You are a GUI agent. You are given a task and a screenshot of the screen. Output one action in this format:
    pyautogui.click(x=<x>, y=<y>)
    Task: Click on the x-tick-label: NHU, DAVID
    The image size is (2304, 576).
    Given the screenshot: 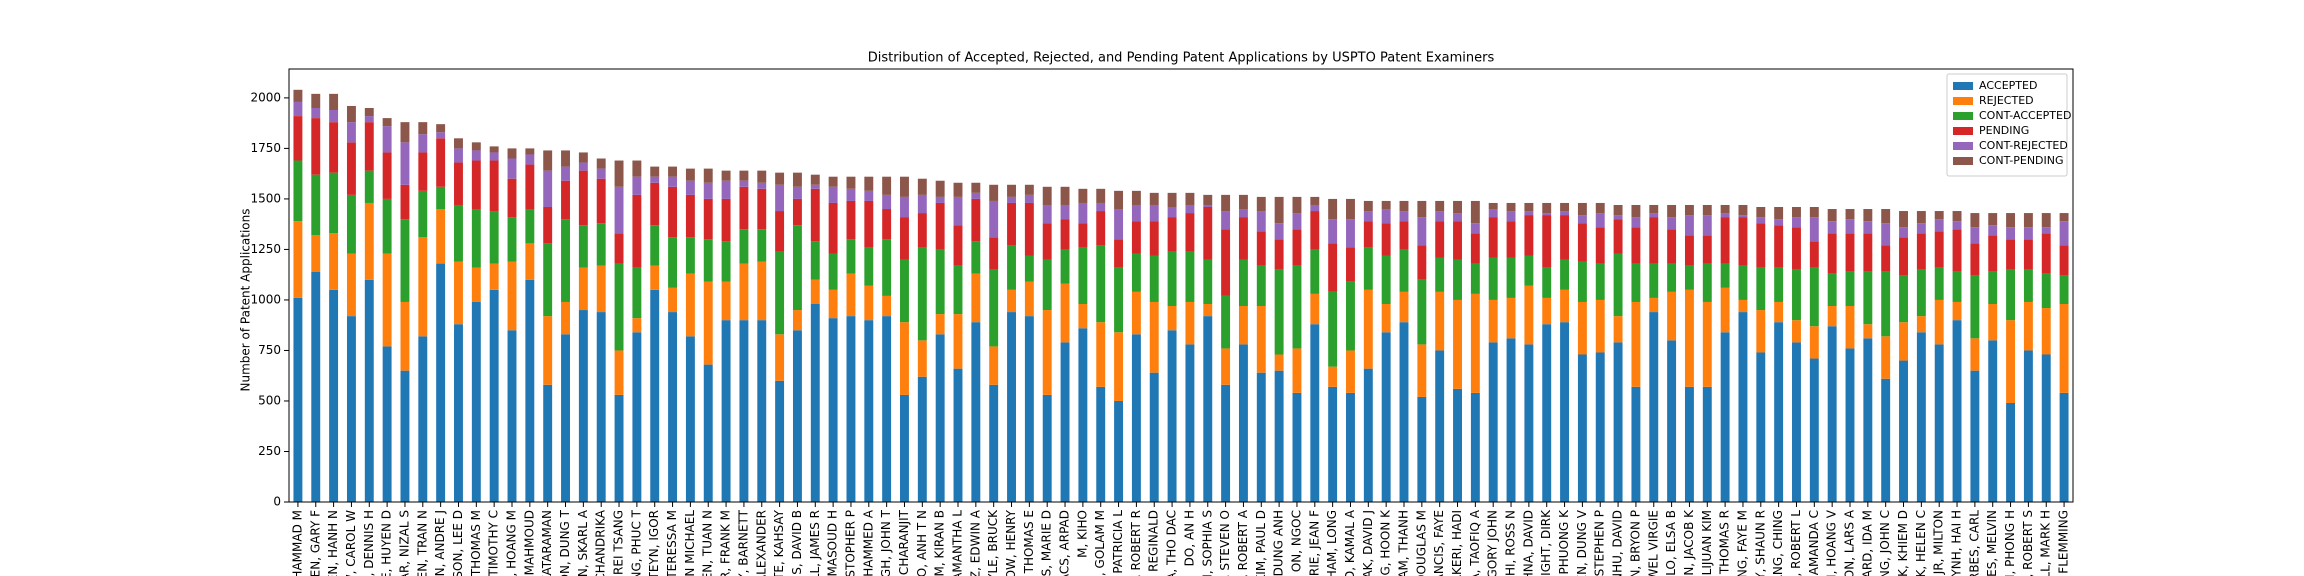 What is the action you would take?
    pyautogui.click(x=1618, y=543)
    